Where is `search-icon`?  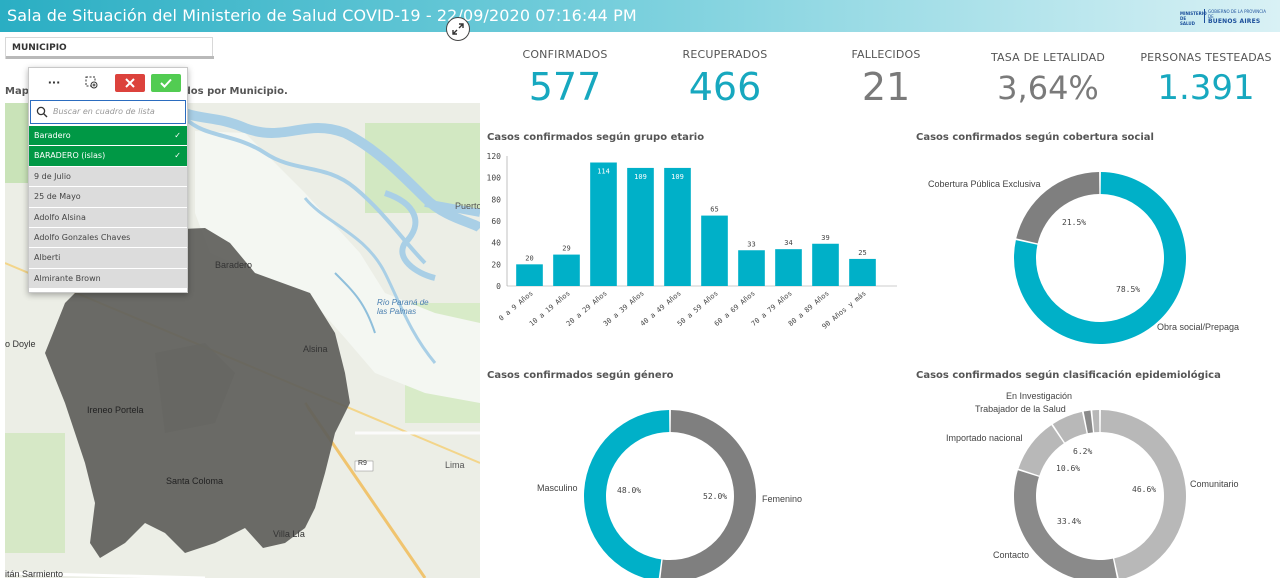 search-icon is located at coordinates (42, 112).